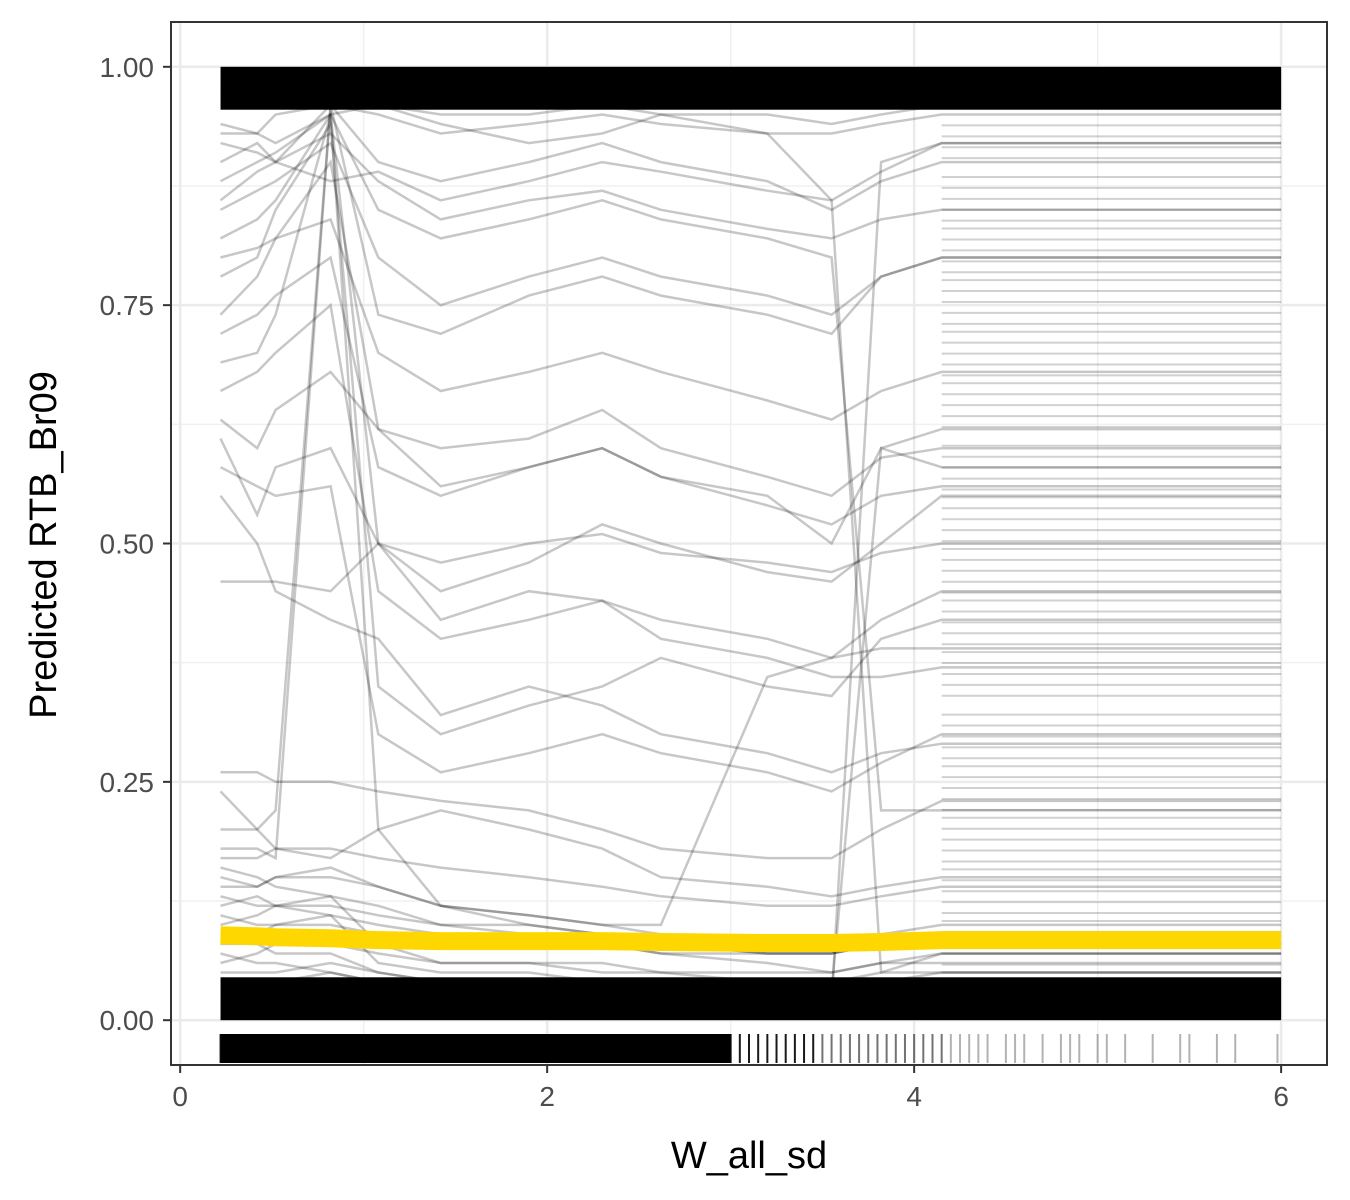 The width and height of the screenshot is (1350, 1200). Describe the element at coordinates (127, 1020) in the screenshot. I see `y-tick-label: 0.00` at that location.